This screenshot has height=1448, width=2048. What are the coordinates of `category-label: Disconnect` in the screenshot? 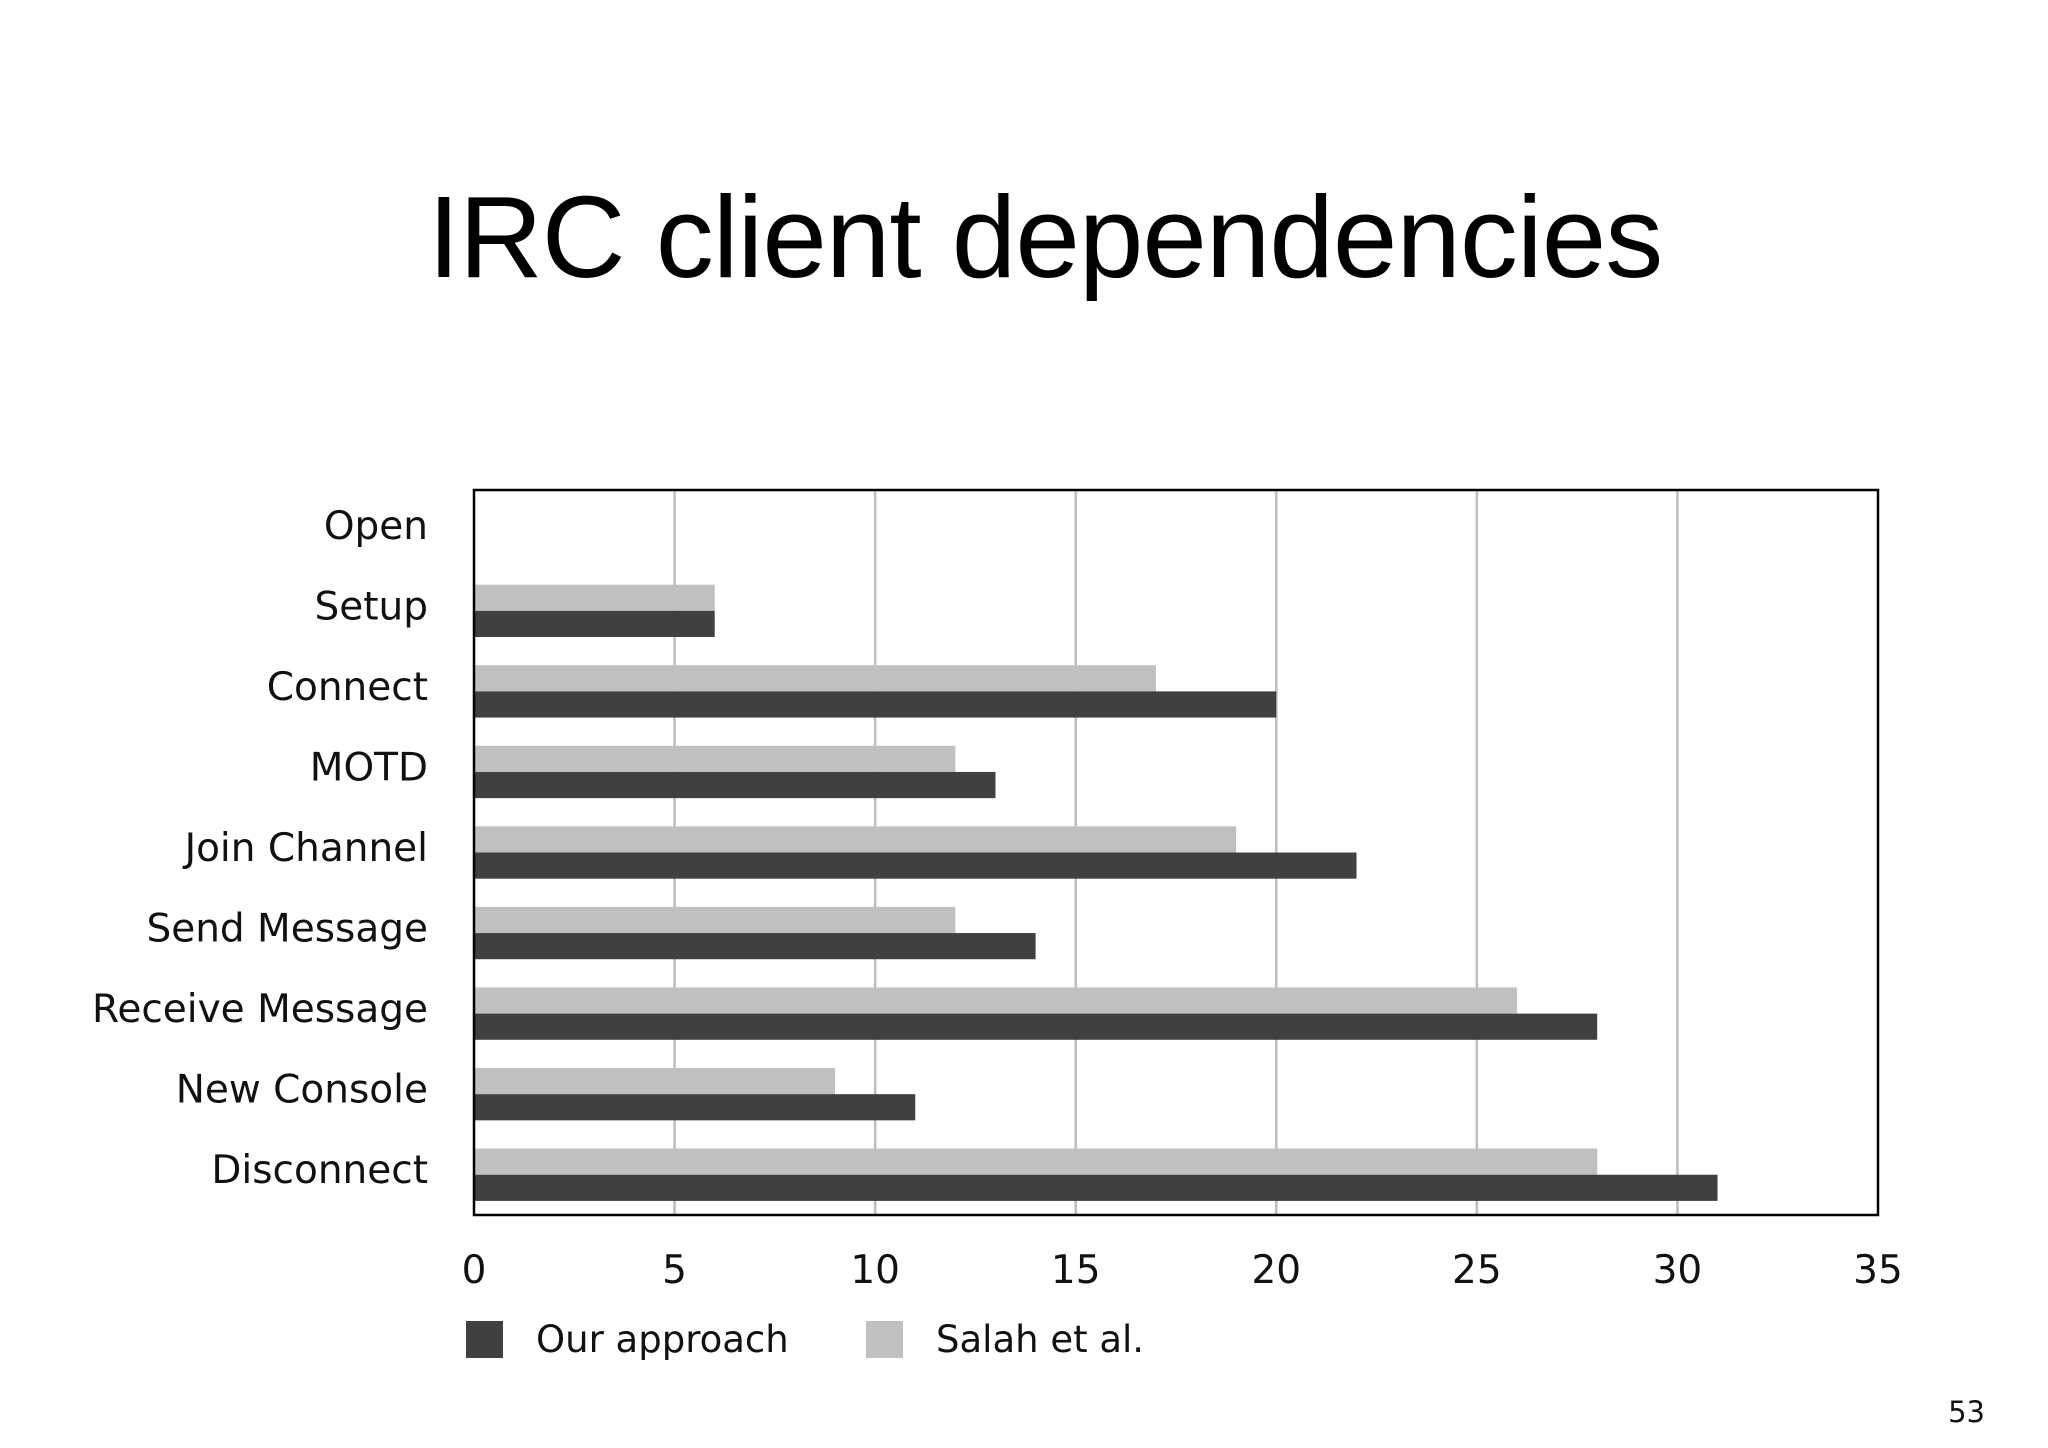 It's located at (319, 1170).